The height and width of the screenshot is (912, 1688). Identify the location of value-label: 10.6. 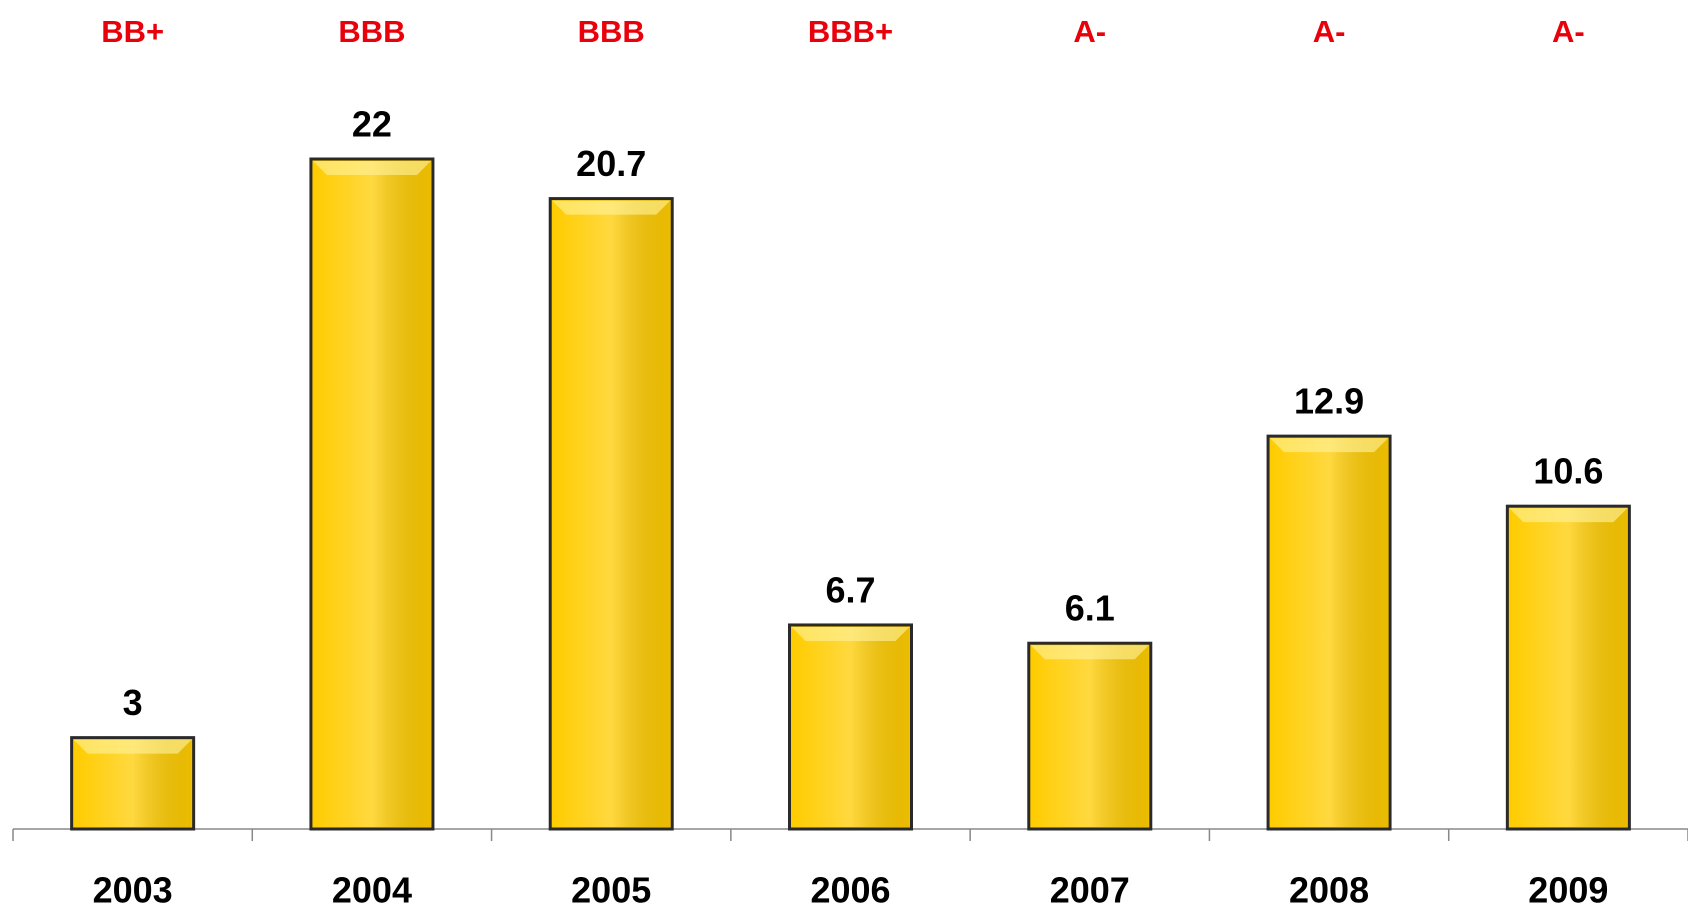
(1568, 471).